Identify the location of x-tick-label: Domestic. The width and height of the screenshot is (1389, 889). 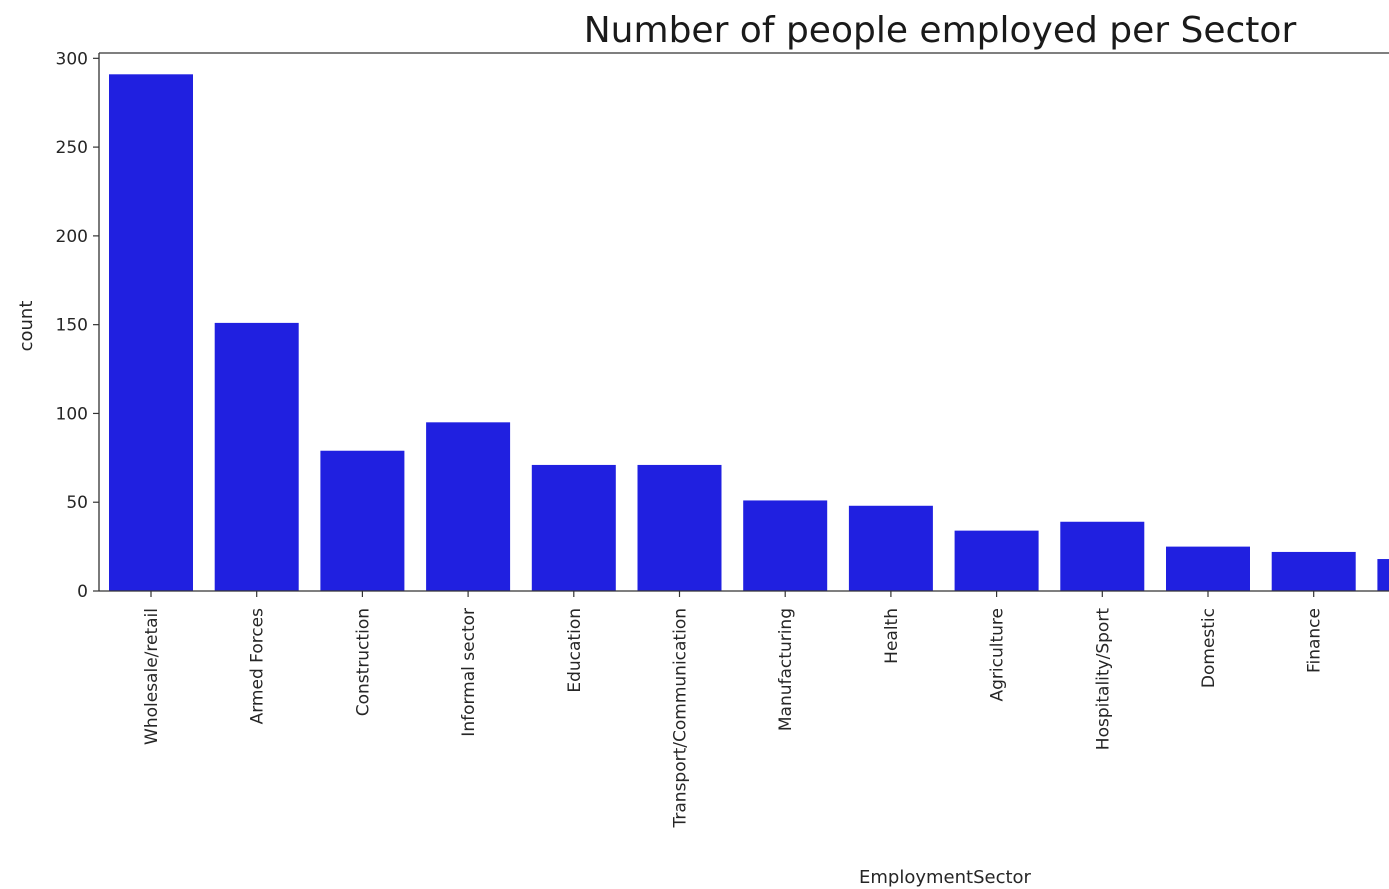
(1209, 648).